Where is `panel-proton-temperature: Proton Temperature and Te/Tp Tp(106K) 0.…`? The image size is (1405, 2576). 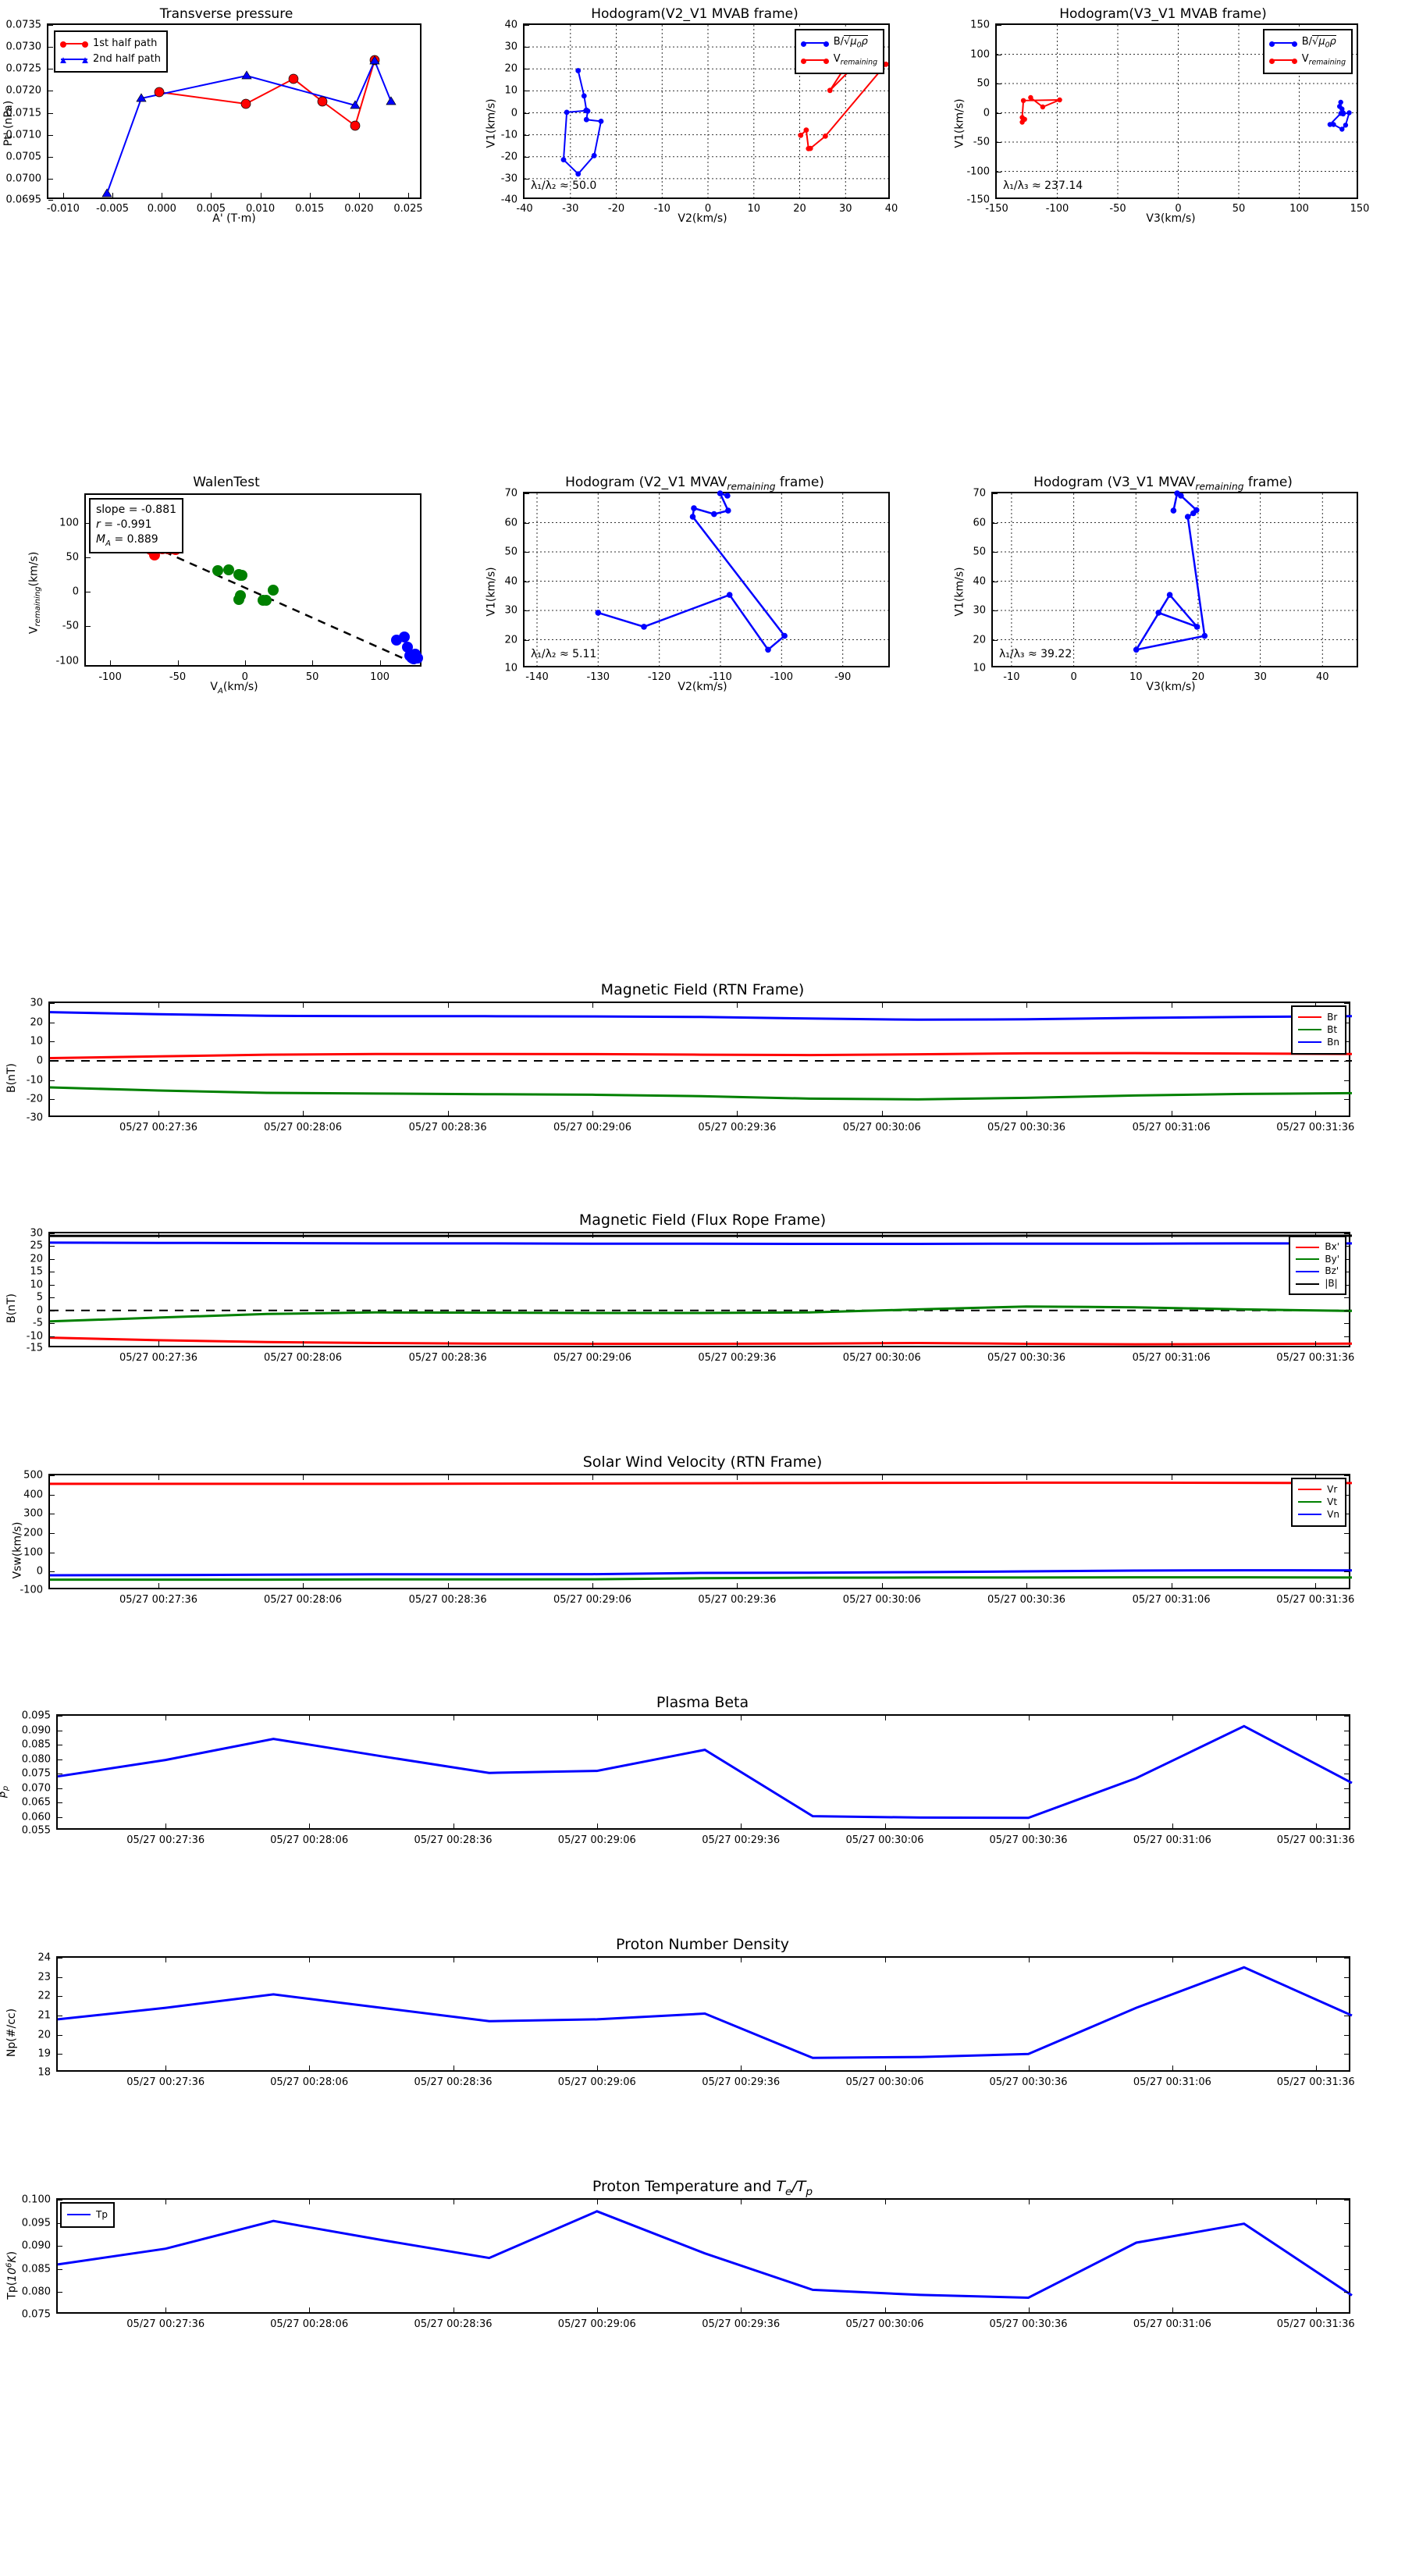
panel-proton-temperature: Proton Temperature and Te/Tp Tp(106K) 0.… is located at coordinates (703, 2266).